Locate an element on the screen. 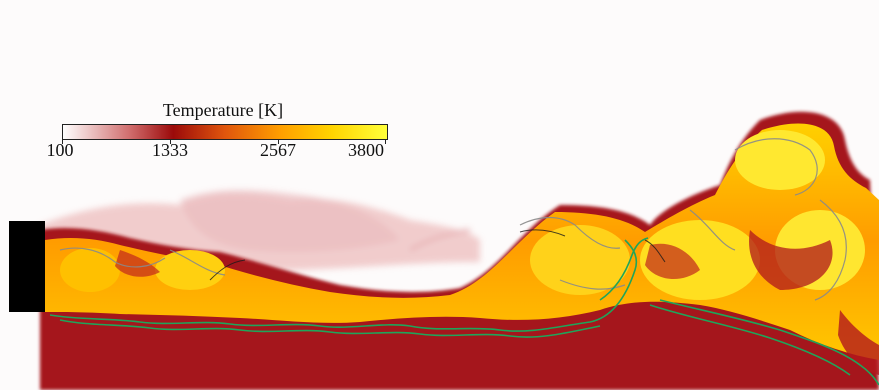 The width and height of the screenshot is (879, 390). colorbar-legend: Temperature [K] 100 1333 2567 3800 is located at coordinates (218, 130).